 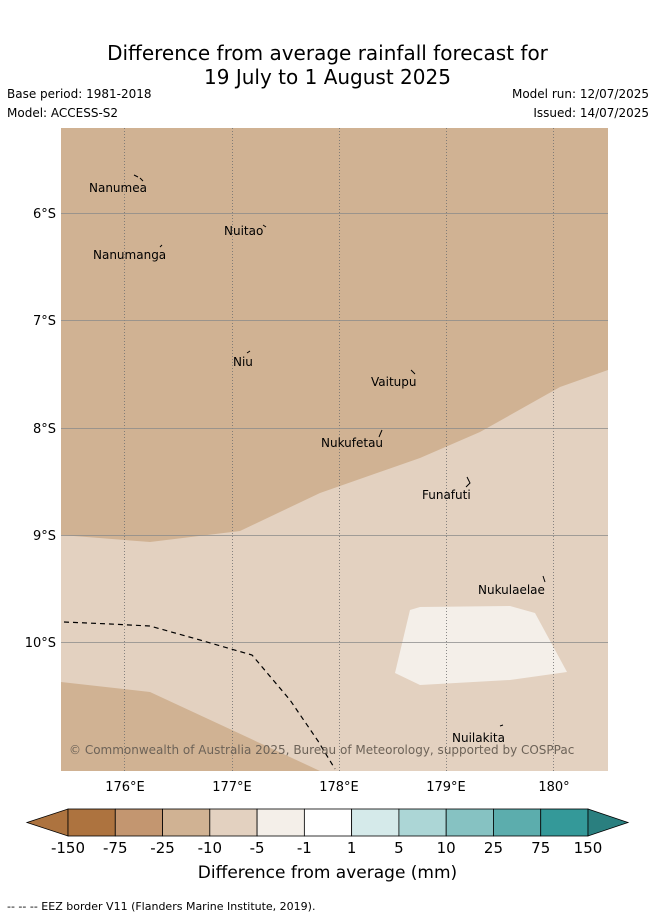 What do you see at coordinates (190, 726) in the screenshot?
I see `region-below-average-strong-south` at bounding box center [190, 726].